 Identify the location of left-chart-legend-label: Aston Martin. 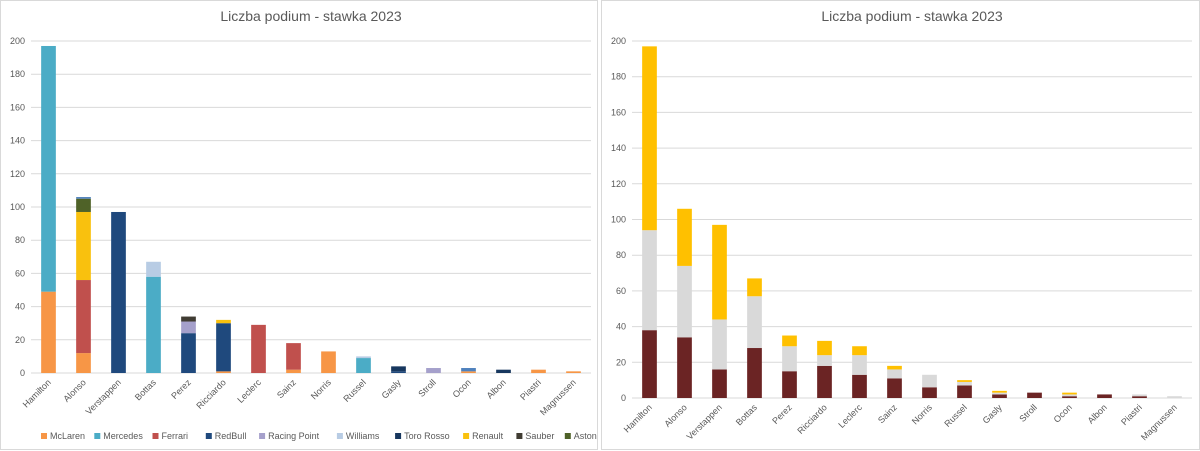
(586, 436).